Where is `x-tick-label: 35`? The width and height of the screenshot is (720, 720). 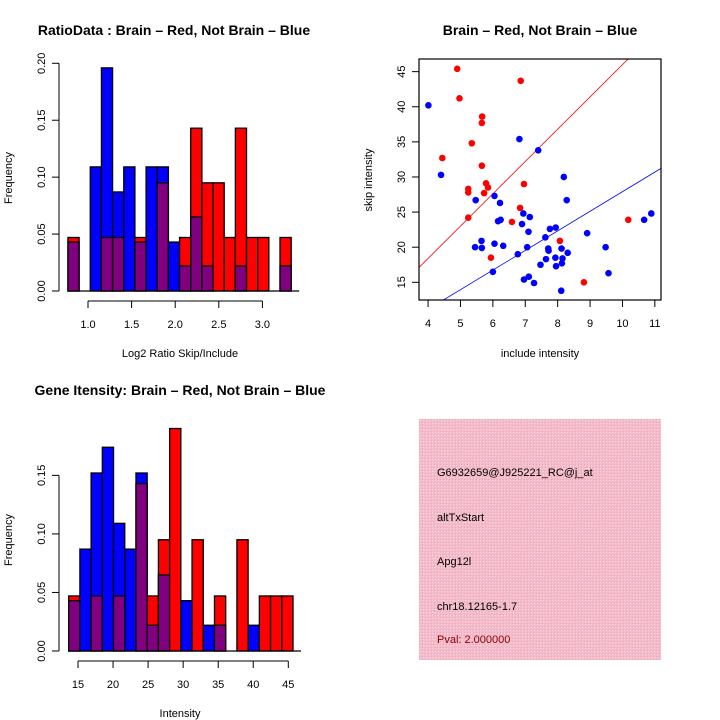
x-tick-label: 35 is located at coordinates (218, 685).